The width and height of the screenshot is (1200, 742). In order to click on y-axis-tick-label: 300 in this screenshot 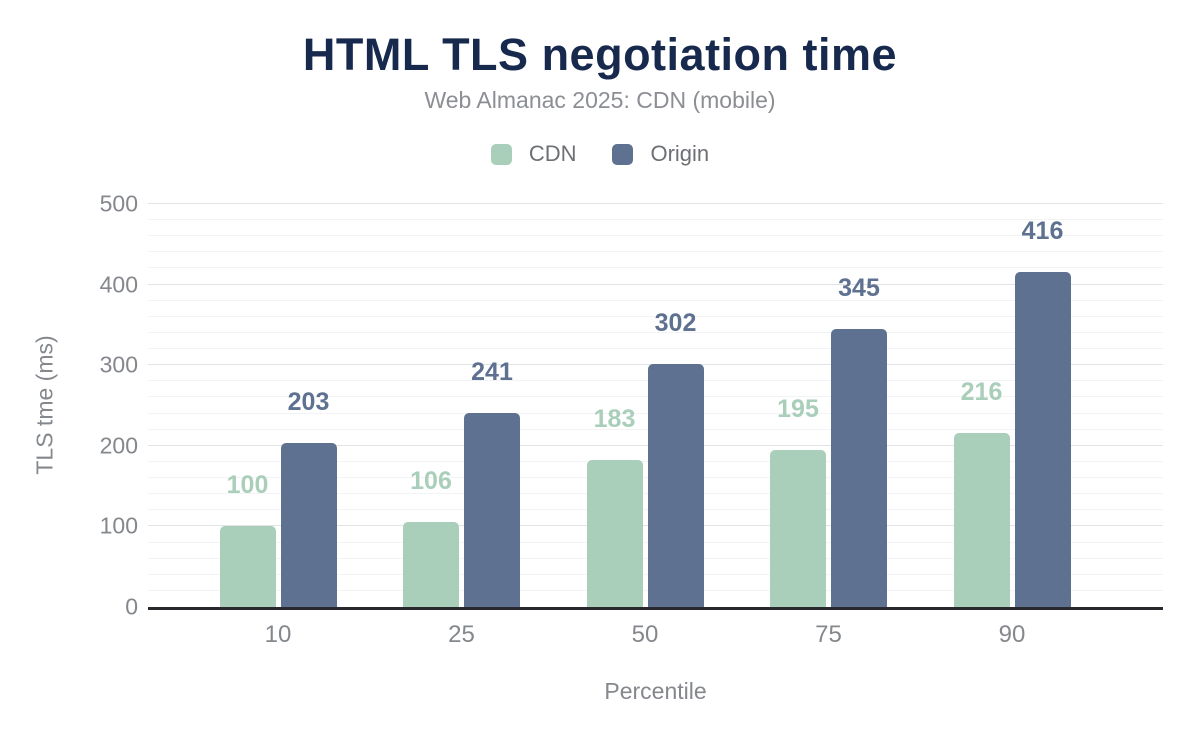, I will do `click(118, 364)`.